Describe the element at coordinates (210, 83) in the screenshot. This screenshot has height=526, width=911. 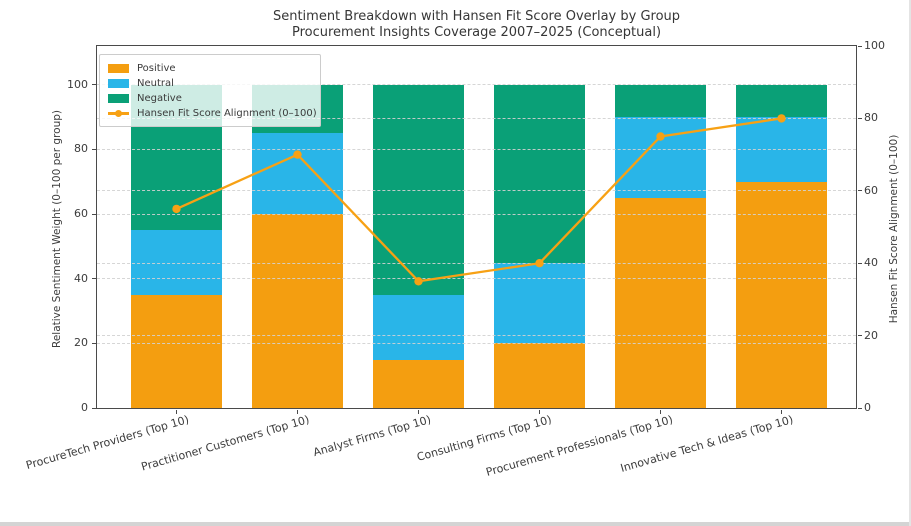
I see `legend-item: Neutral` at that location.